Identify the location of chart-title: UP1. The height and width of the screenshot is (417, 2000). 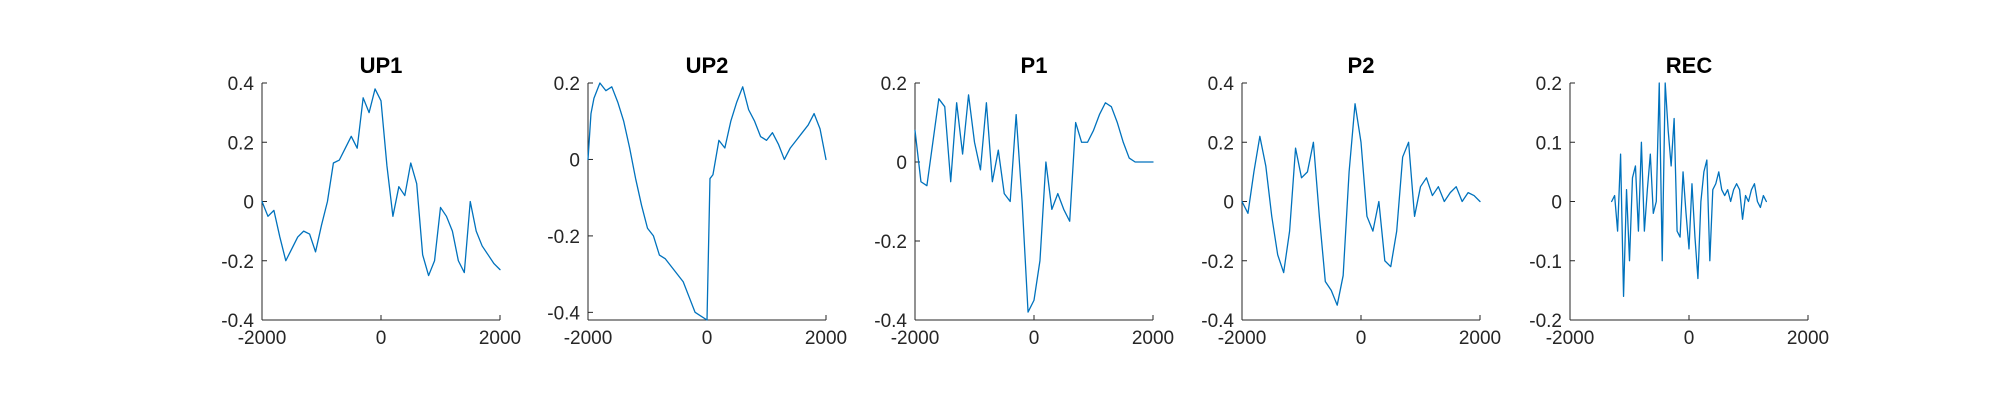
(381, 65).